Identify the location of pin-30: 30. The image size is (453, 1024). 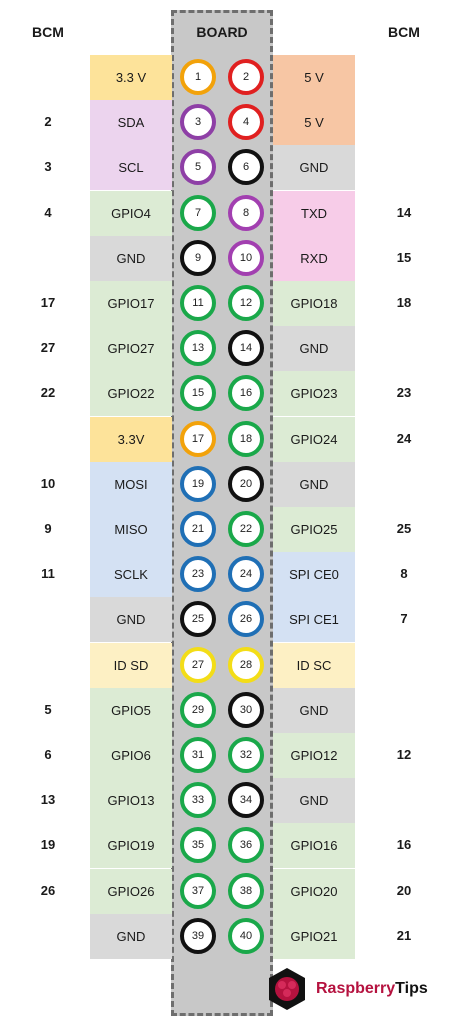
(246, 709).